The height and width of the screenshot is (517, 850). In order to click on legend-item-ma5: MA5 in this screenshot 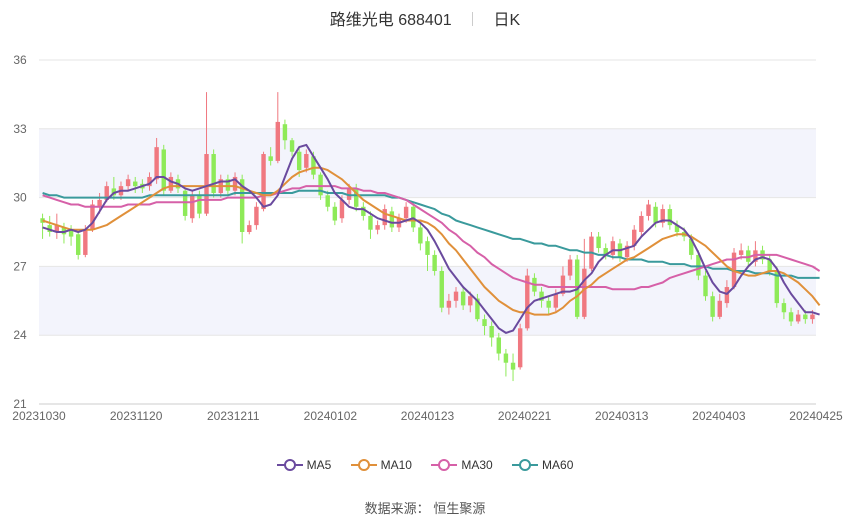, I will do `click(304, 465)`.